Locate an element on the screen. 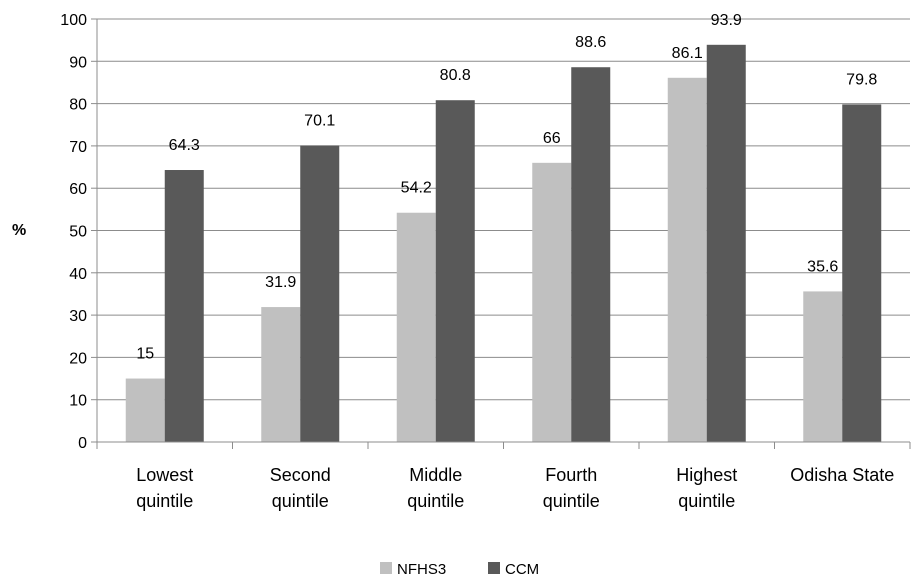 The height and width of the screenshot is (581, 915). y-tick-label: 80 is located at coordinates (78, 105).